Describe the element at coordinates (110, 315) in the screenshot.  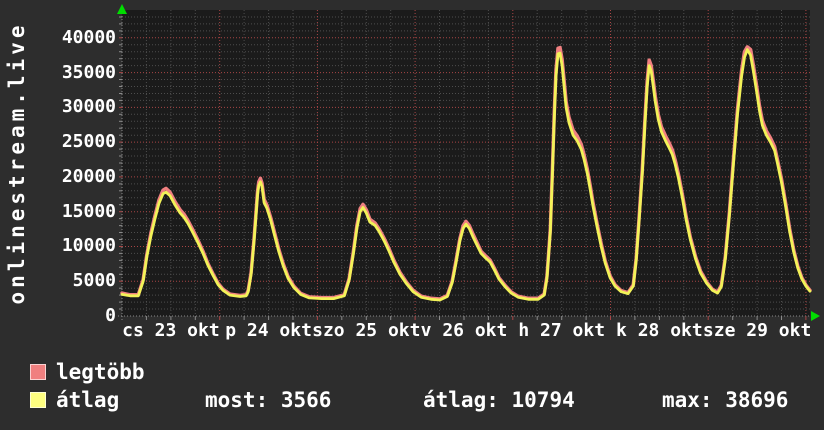
I see `y-tick-label: 0` at that location.